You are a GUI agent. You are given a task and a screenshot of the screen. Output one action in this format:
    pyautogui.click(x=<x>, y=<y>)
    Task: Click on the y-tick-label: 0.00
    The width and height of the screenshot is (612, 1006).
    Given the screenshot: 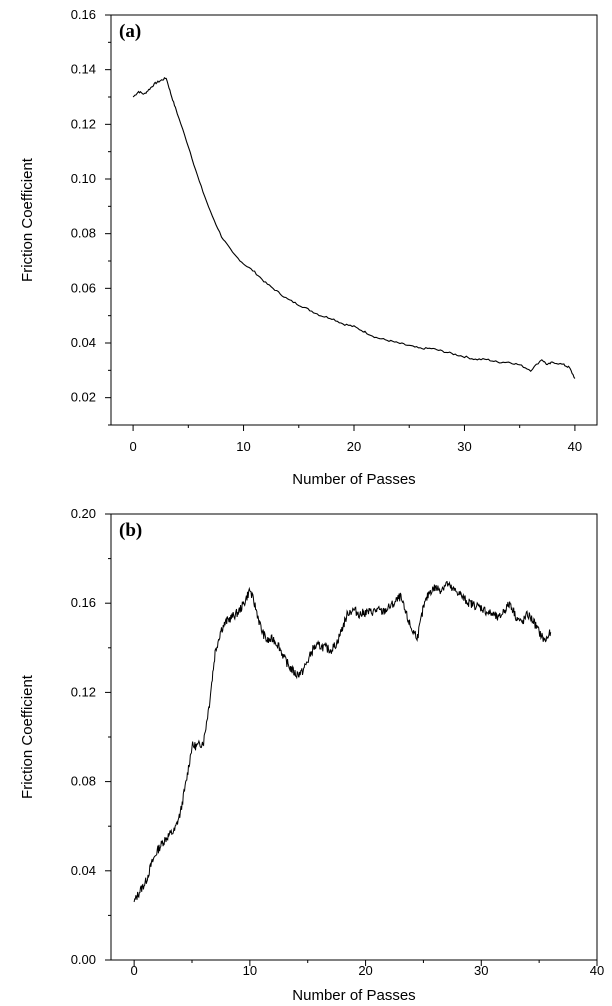 What is the action you would take?
    pyautogui.click(x=83, y=959)
    